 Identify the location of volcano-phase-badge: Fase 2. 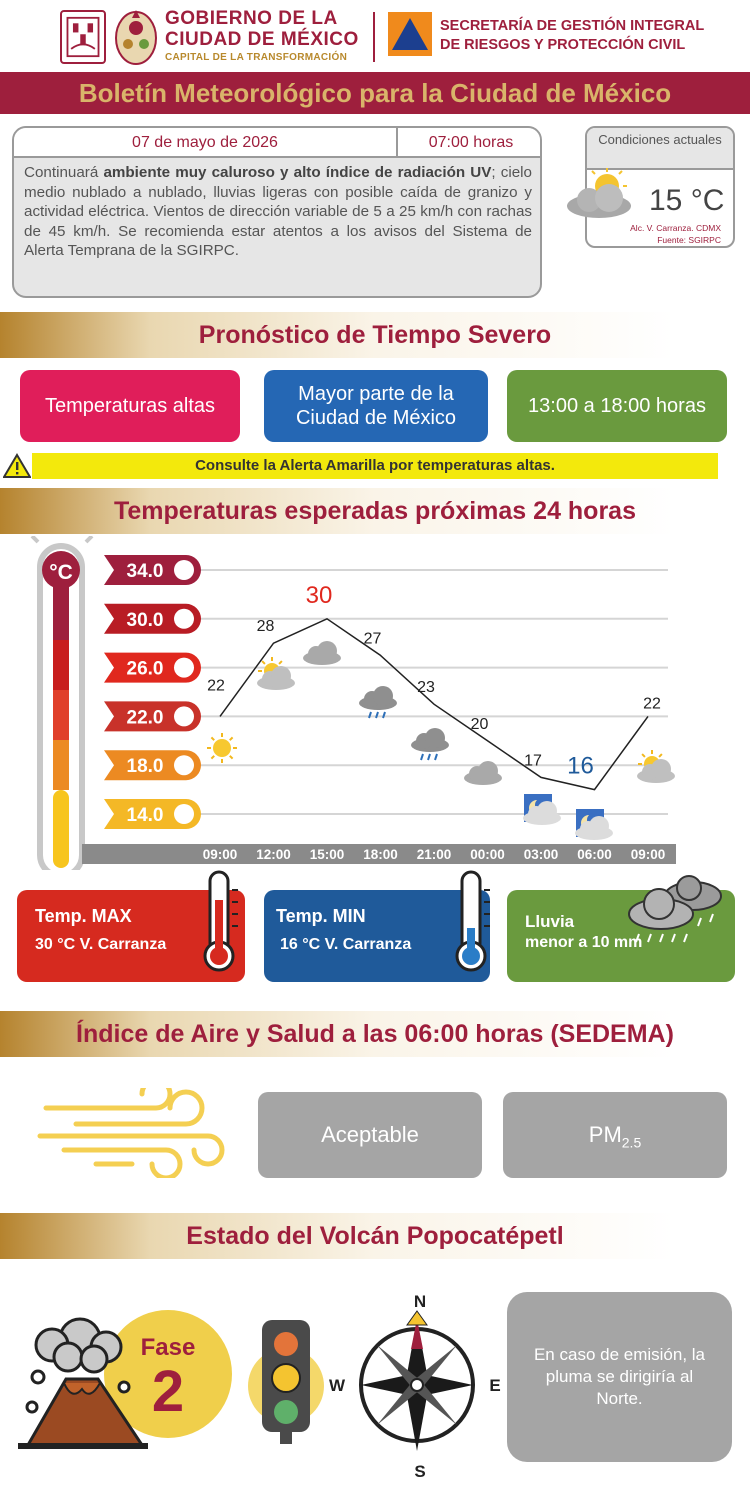
(168, 1374).